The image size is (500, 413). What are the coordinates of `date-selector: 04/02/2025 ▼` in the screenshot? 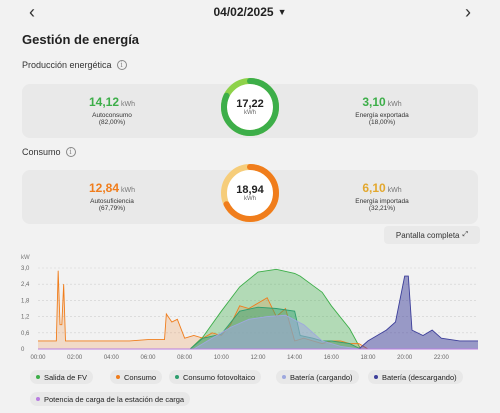 It's located at (250, 12).